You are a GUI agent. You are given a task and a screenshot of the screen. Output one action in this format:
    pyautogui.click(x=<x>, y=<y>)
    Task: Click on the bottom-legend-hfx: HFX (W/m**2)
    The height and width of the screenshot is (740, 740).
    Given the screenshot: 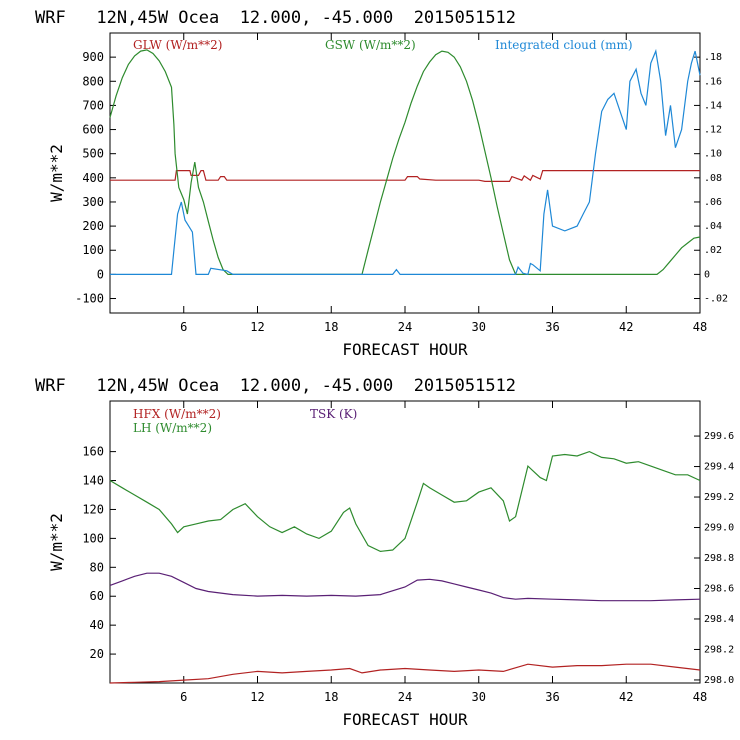 What is the action you would take?
    pyautogui.click(x=177, y=414)
    